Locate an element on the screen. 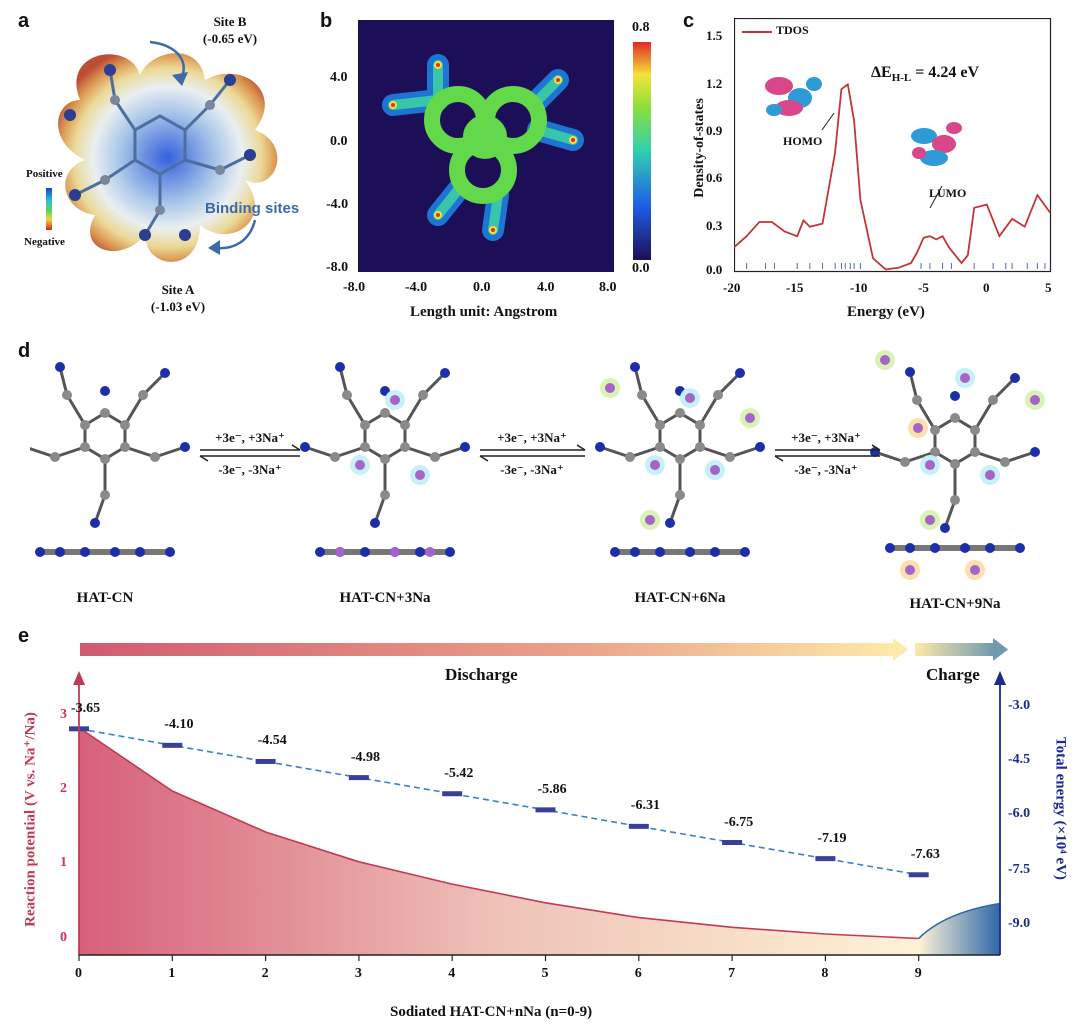 The image size is (1080, 1029). c-xtick-1: -15 is located at coordinates (795, 287).